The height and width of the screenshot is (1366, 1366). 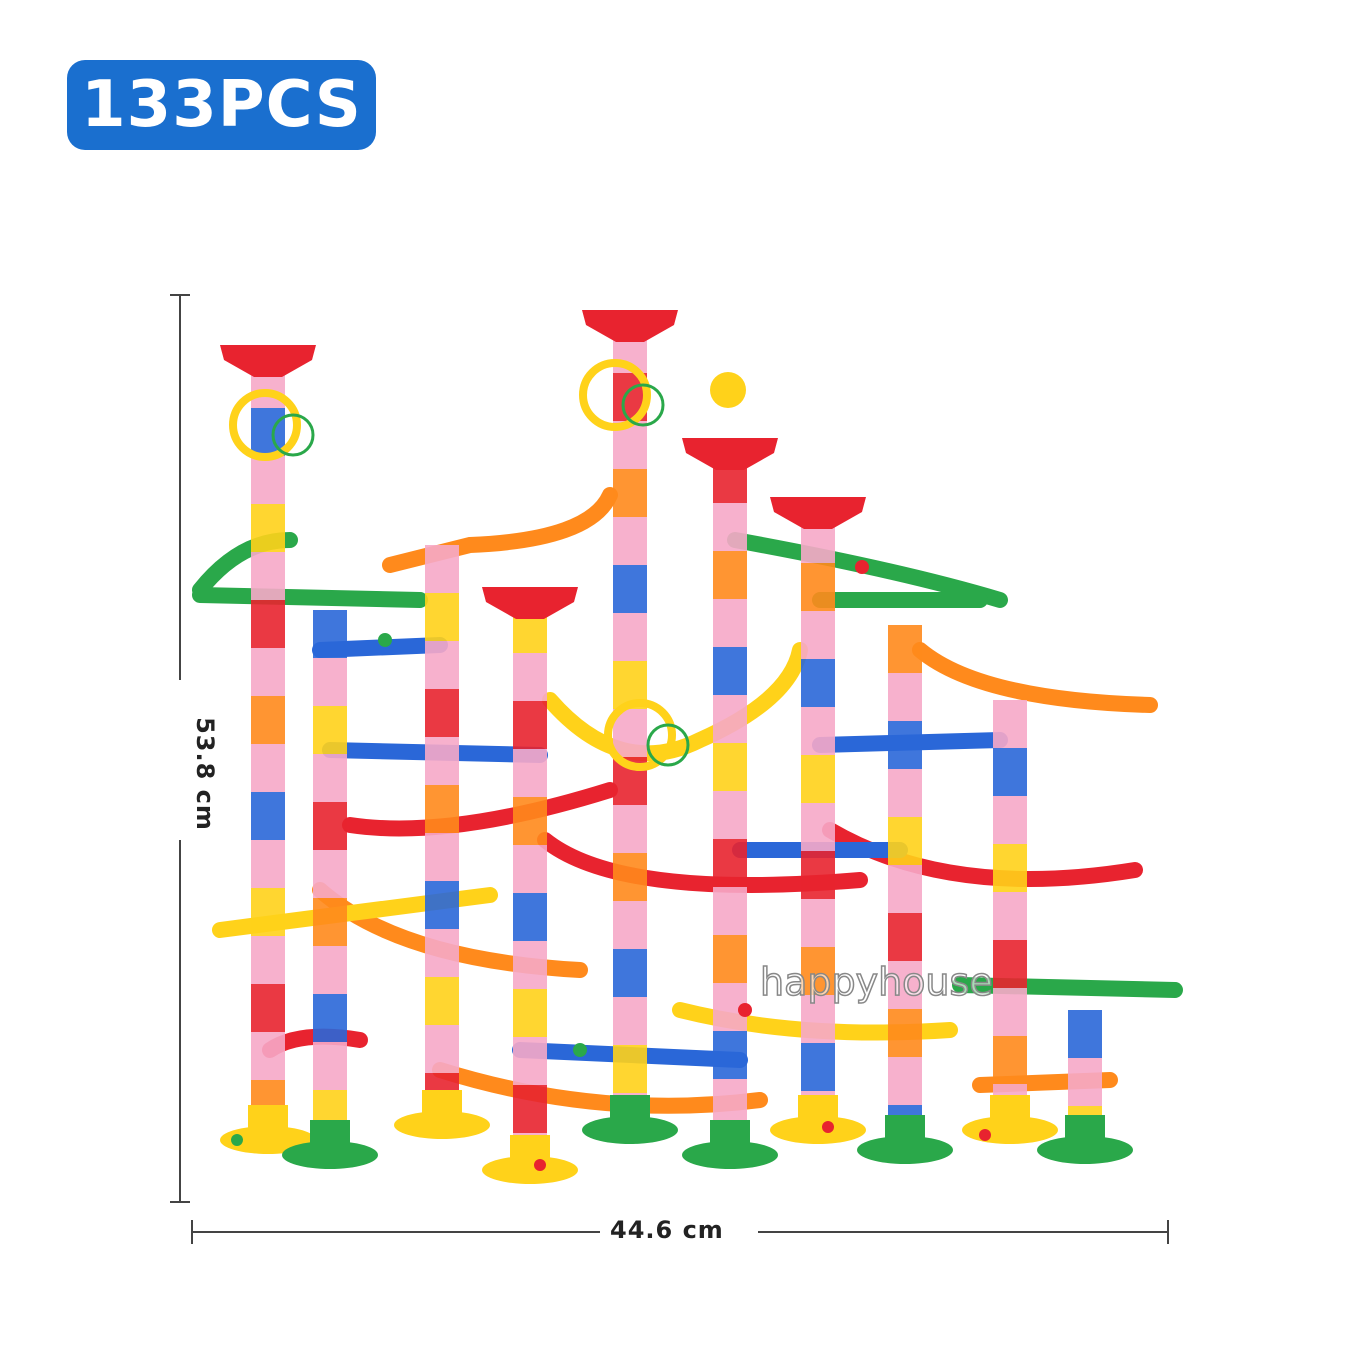 What do you see at coordinates (221, 105) in the screenshot?
I see `piece-count-badge: 133PCS` at bounding box center [221, 105].